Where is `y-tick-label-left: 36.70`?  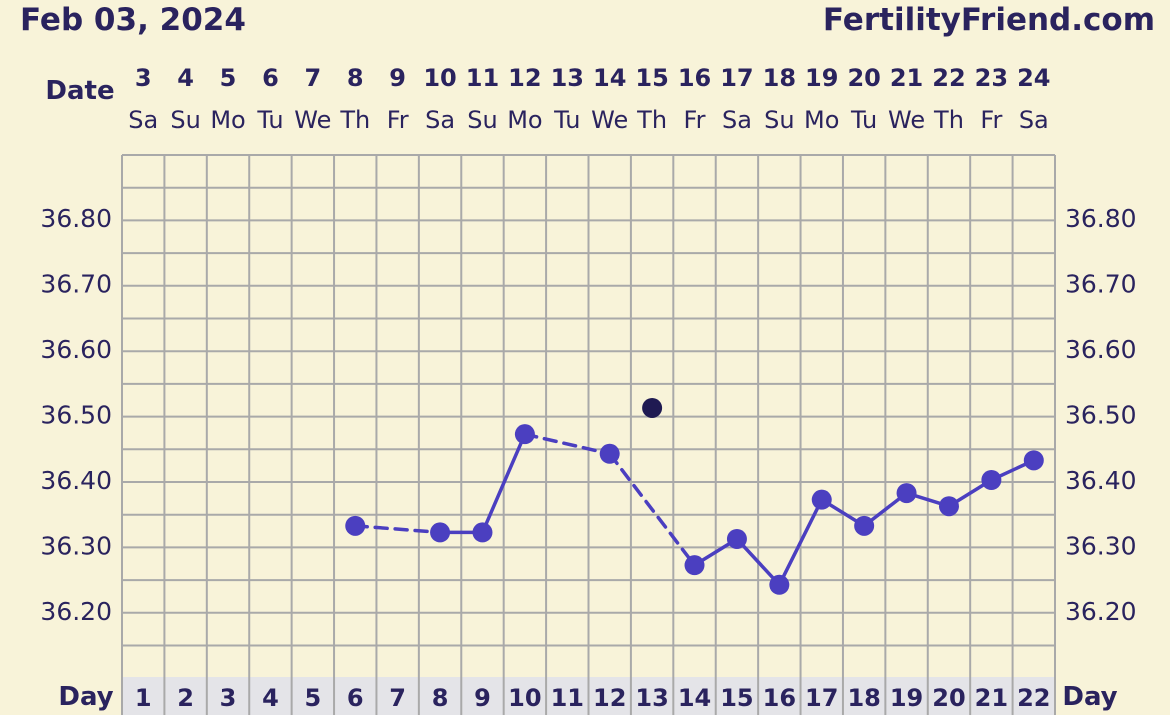 y-tick-label-left: 36.70 is located at coordinates (76, 284).